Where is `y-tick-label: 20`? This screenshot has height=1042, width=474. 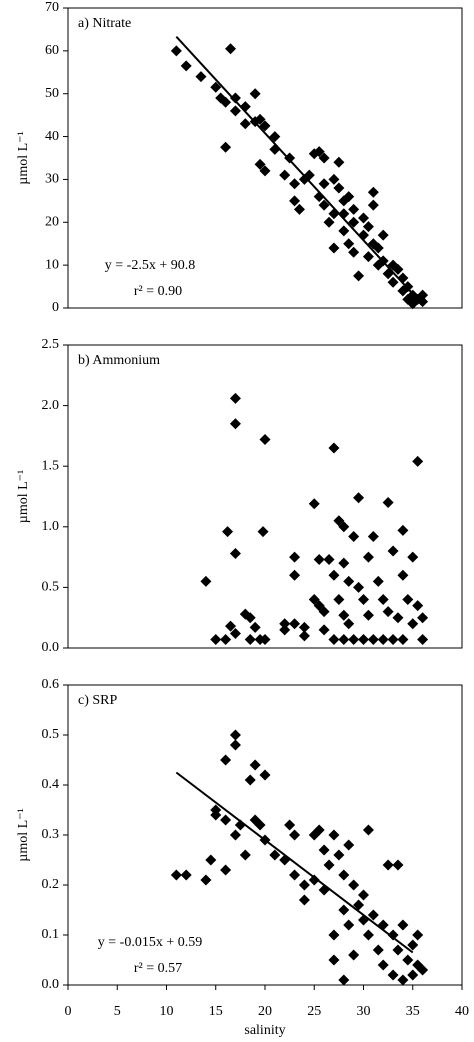
y-tick-label: 20 is located at coordinates (52, 222).